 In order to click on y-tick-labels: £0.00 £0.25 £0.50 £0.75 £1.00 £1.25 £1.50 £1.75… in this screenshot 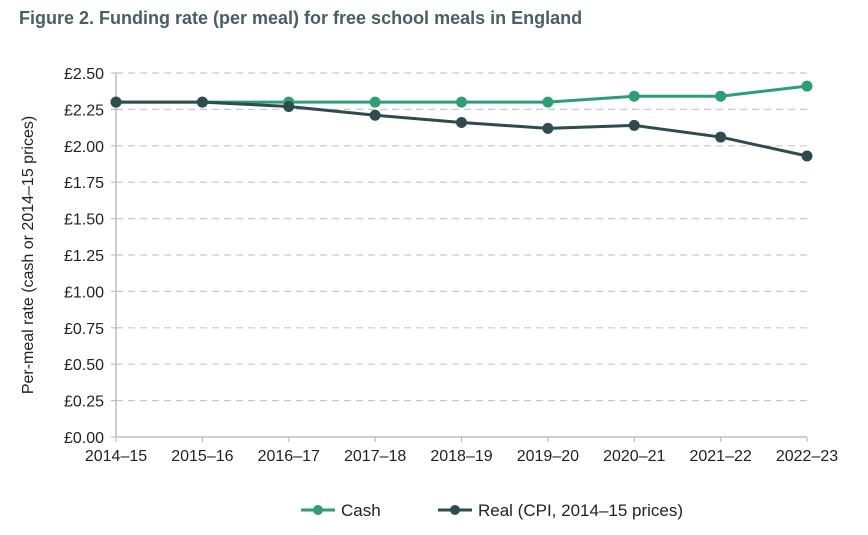, I will do `click(84, 256)`.